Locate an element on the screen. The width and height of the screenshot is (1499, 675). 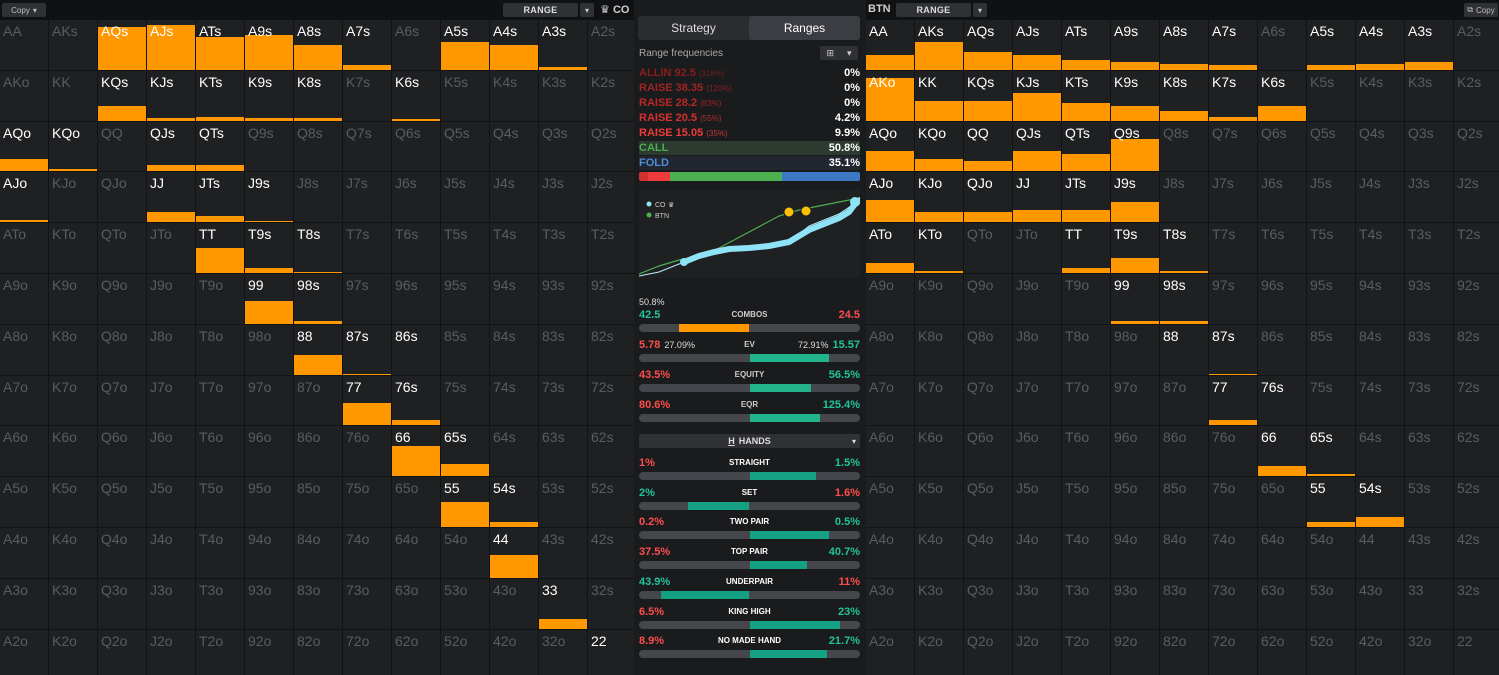
btn-cell-Q3s: Q3s is located at coordinates (1429, 147).